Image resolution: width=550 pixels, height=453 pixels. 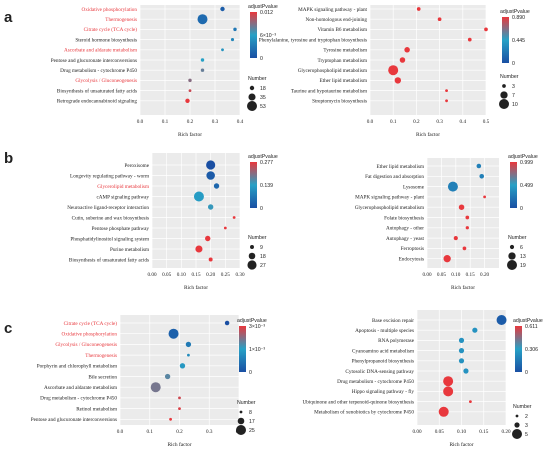 I want to click on term-label: Ether lipid metabolism, so click(x=400, y=167).